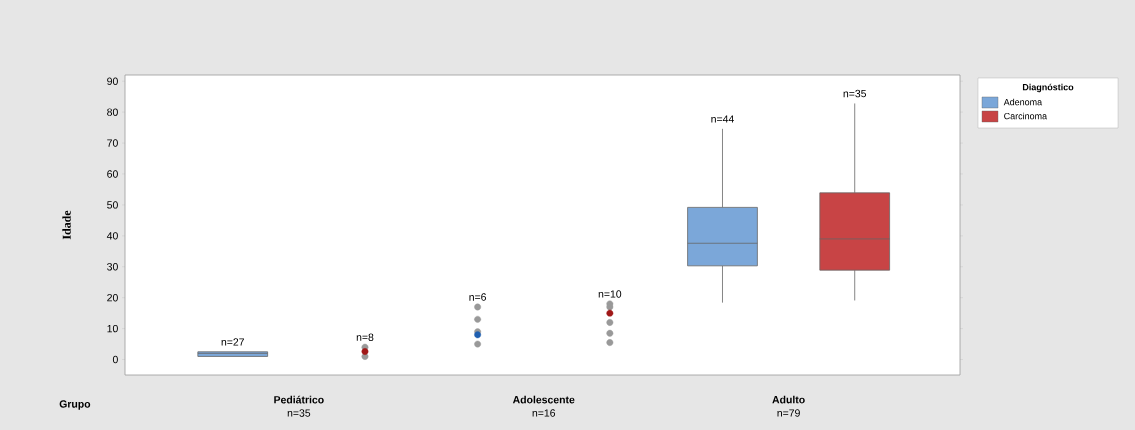  I want to click on y-tick-label: 40, so click(112, 236).